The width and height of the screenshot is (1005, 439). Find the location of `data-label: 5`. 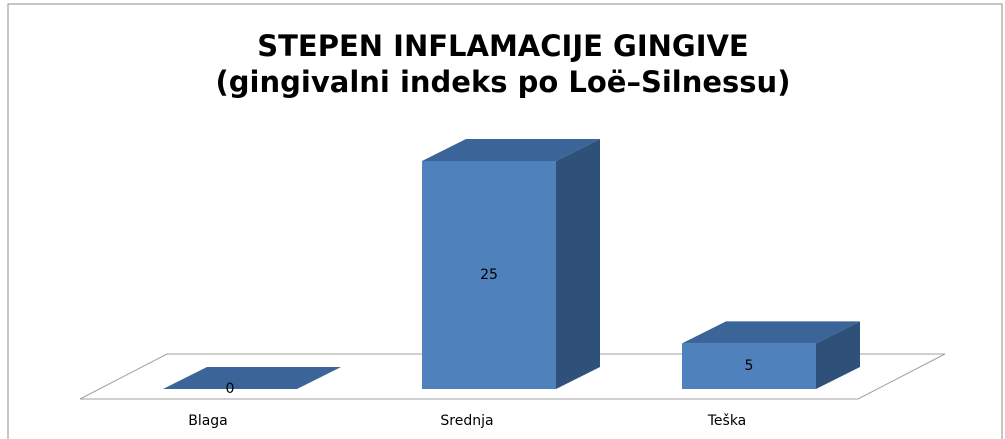

data-label: 5 is located at coordinates (749, 366).